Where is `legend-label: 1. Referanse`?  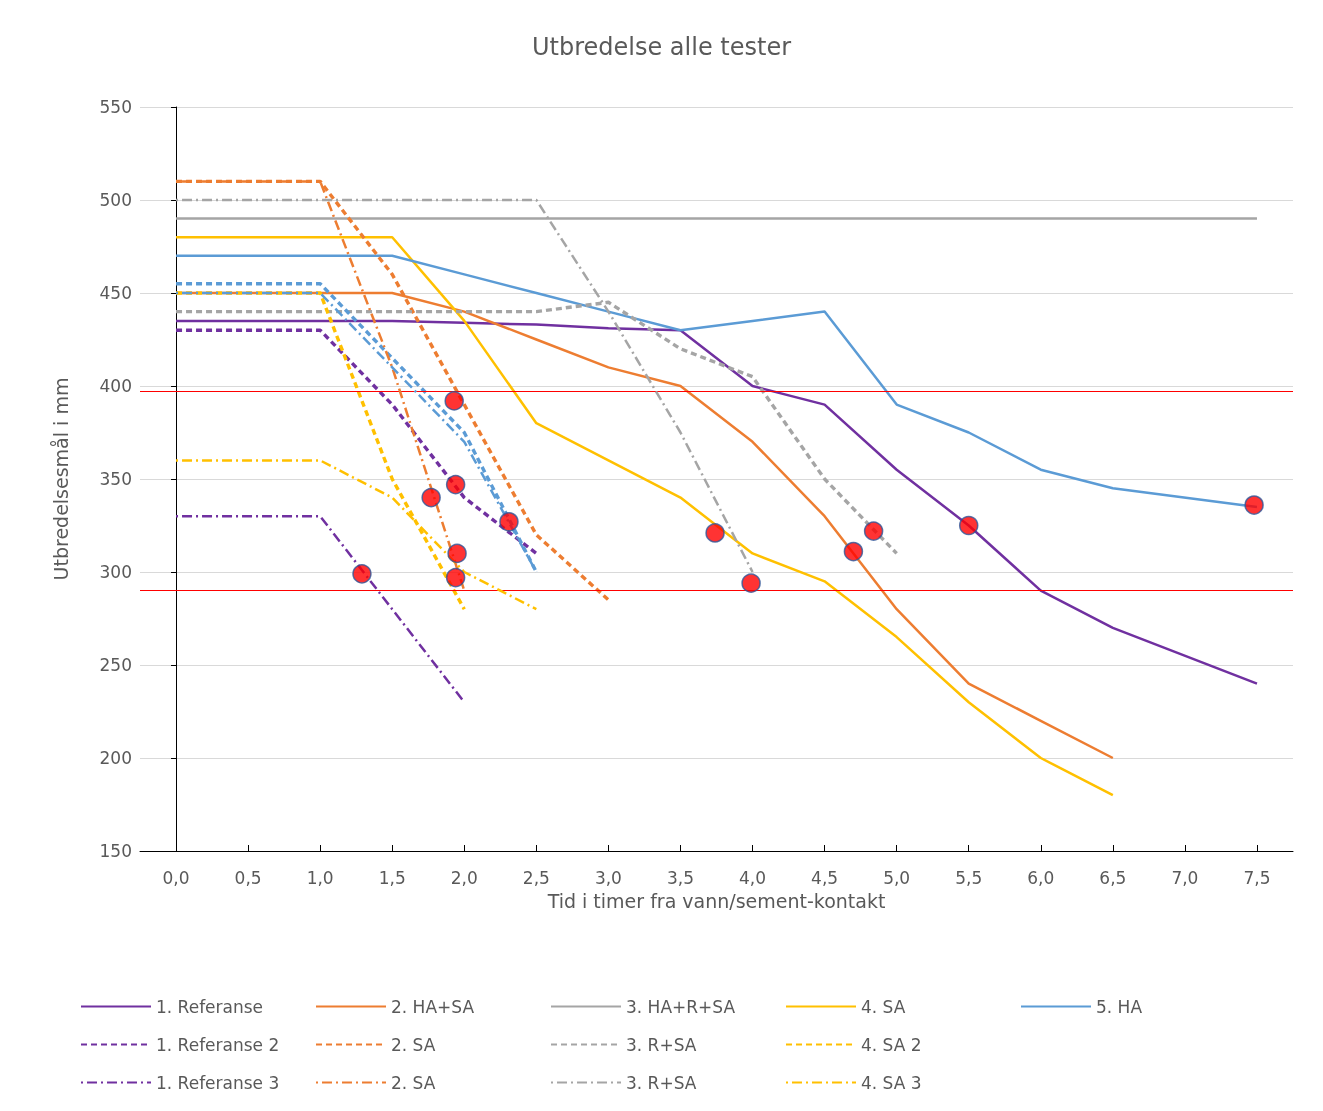 legend-label: 1. Referanse is located at coordinates (210, 1006).